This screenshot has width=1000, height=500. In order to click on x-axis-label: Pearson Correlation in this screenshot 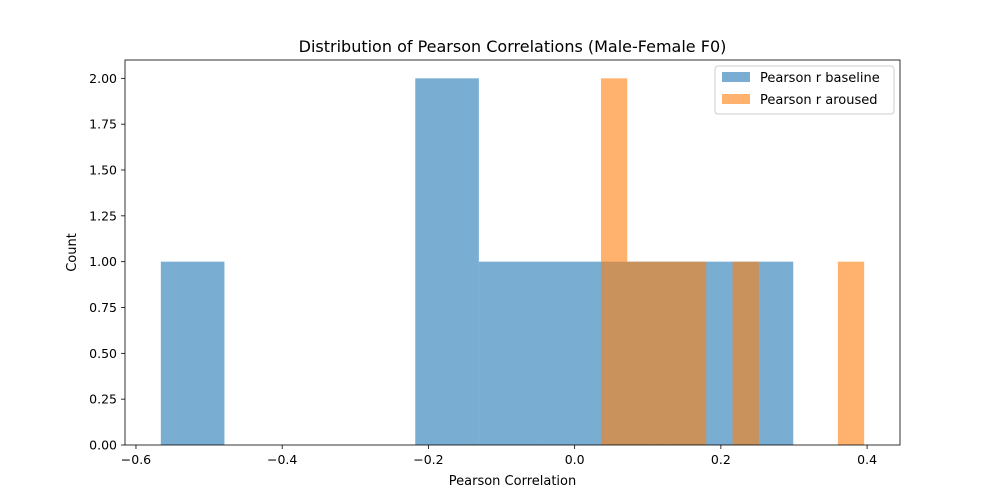, I will do `click(512, 481)`.